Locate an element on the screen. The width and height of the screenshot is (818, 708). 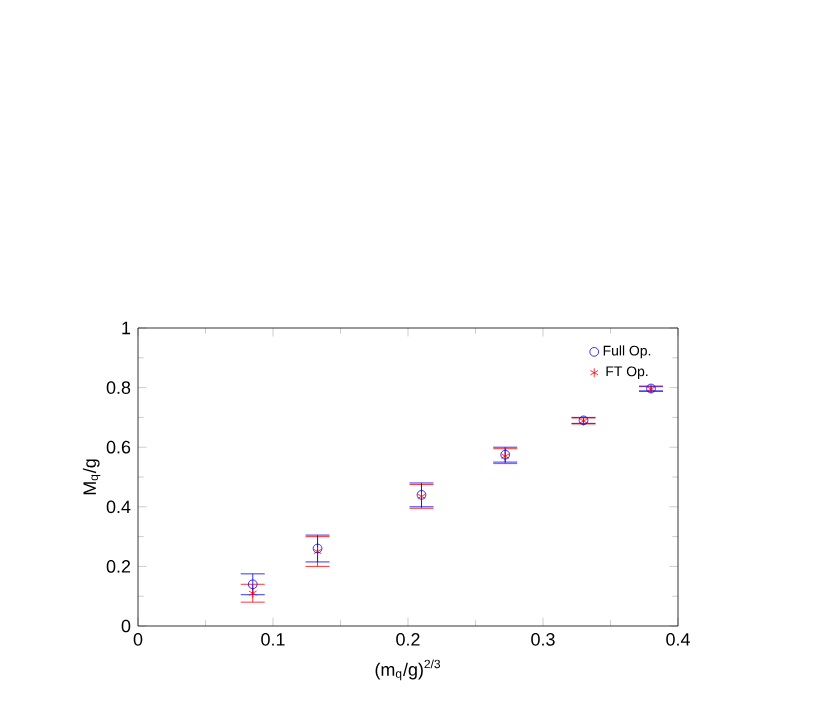
x-tick-label: 0.4 is located at coordinates (678, 639).